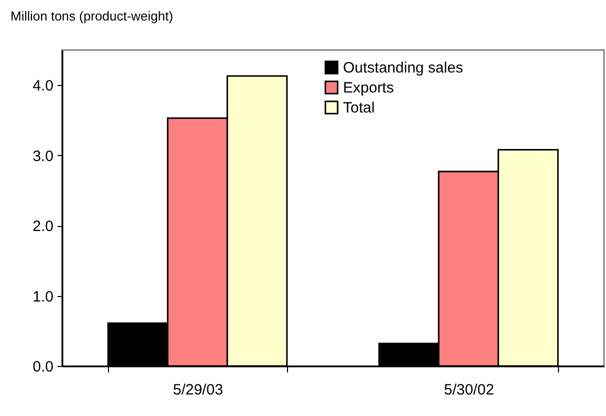  Describe the element at coordinates (403, 68) in the screenshot. I see `legend-label: Outstanding sales` at that location.